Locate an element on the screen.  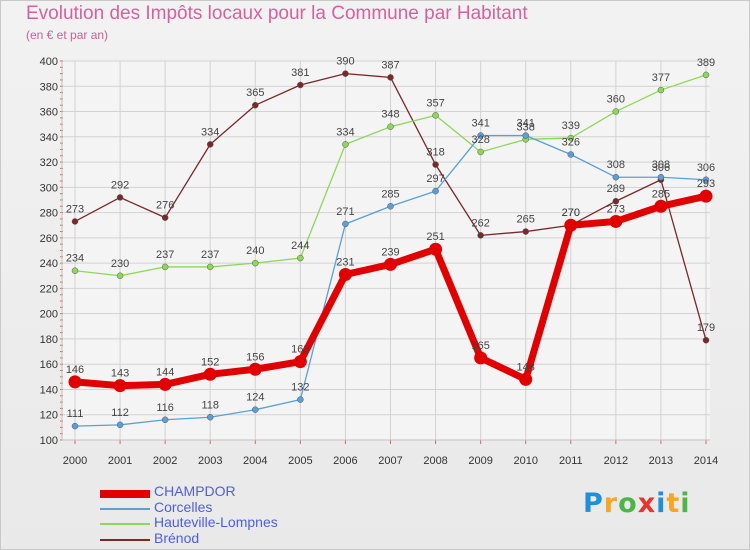
data-label: 162 is located at coordinates (300, 350).